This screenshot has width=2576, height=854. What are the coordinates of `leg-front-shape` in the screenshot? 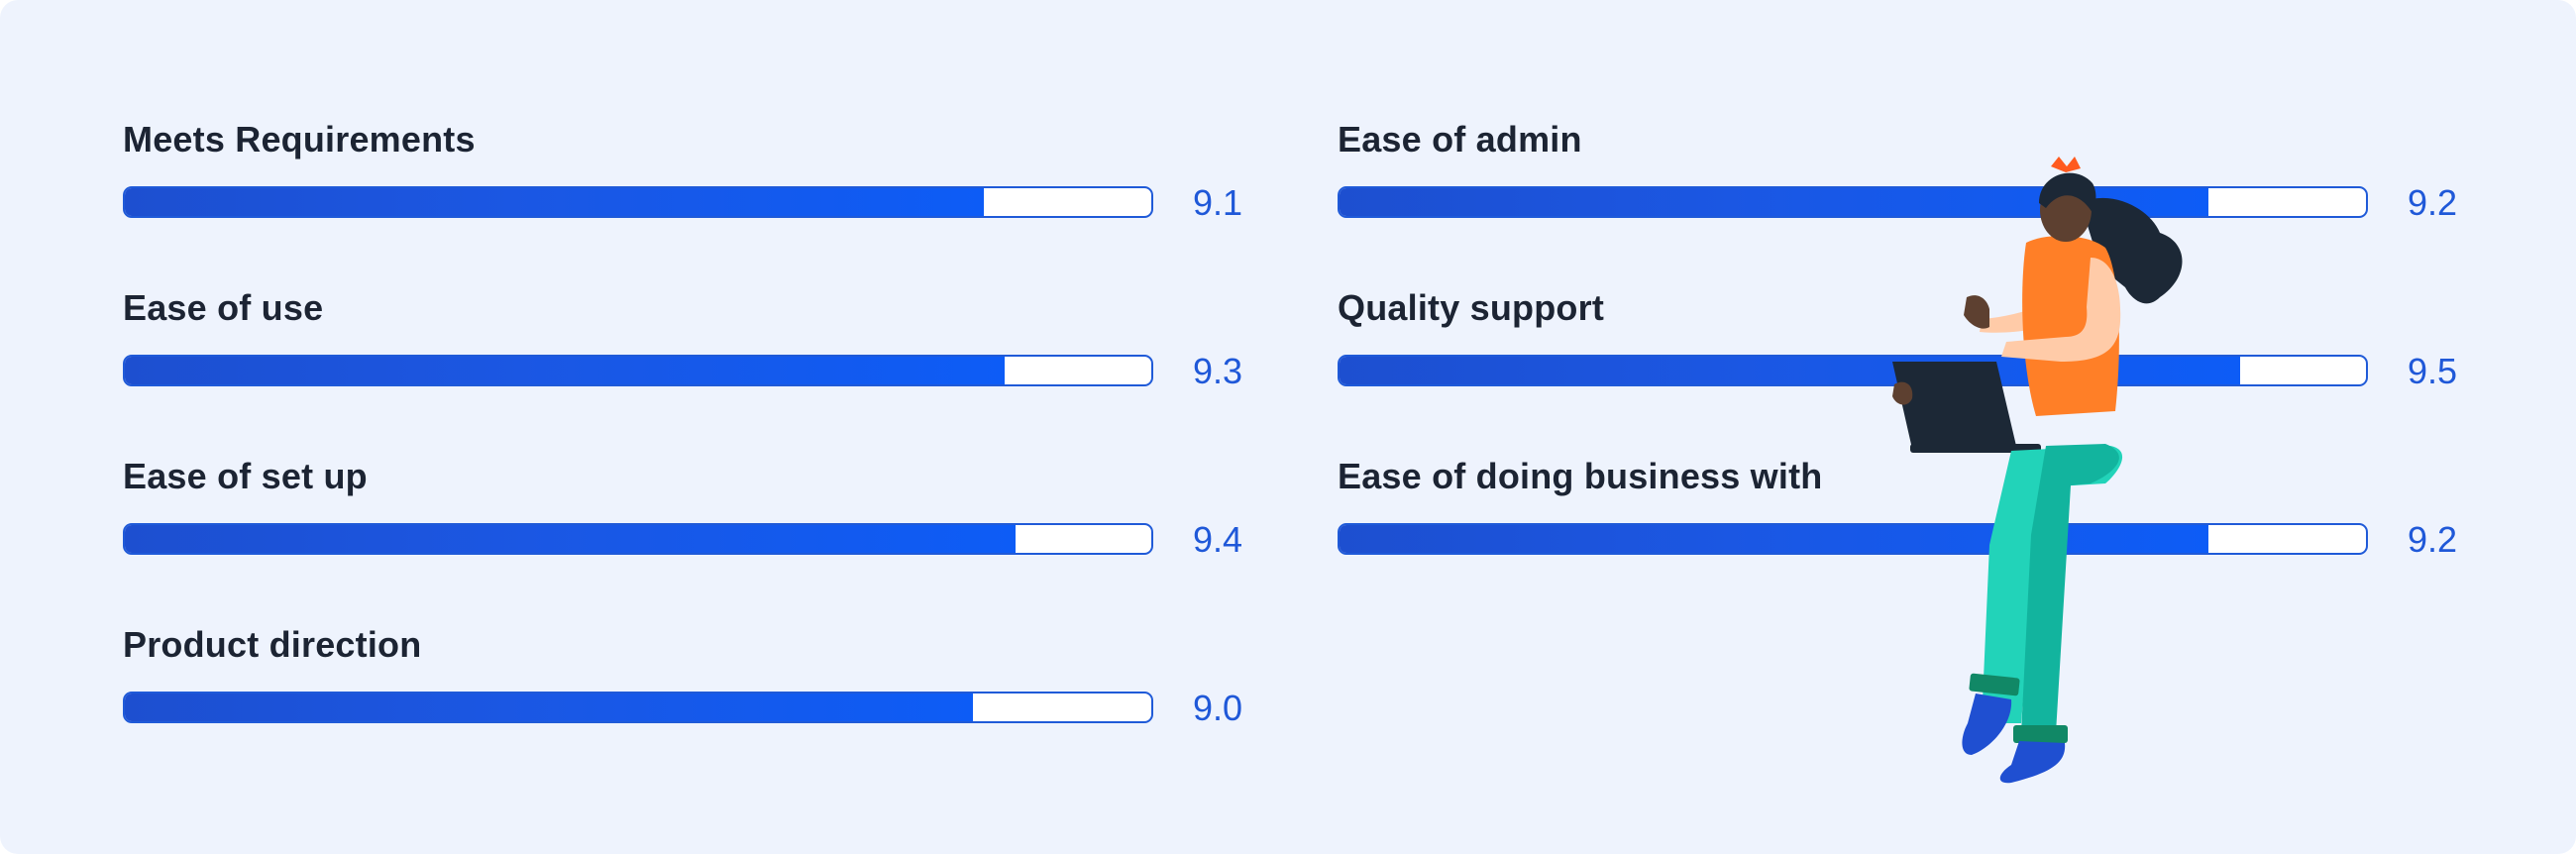 It's located at (2070, 588).